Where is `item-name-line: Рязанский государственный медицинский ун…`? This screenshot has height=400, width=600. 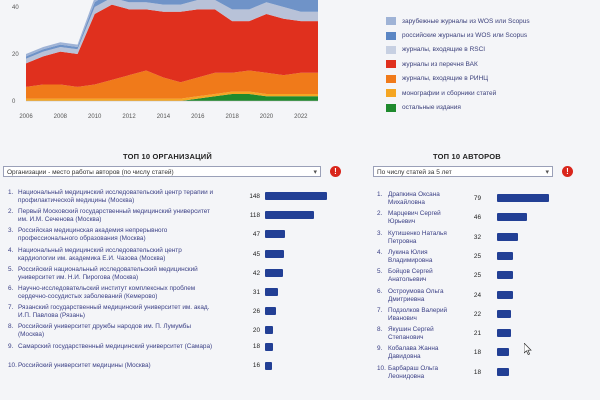
item-name-line: Рязанский государственный медицинский ун… is located at coordinates (114, 308).